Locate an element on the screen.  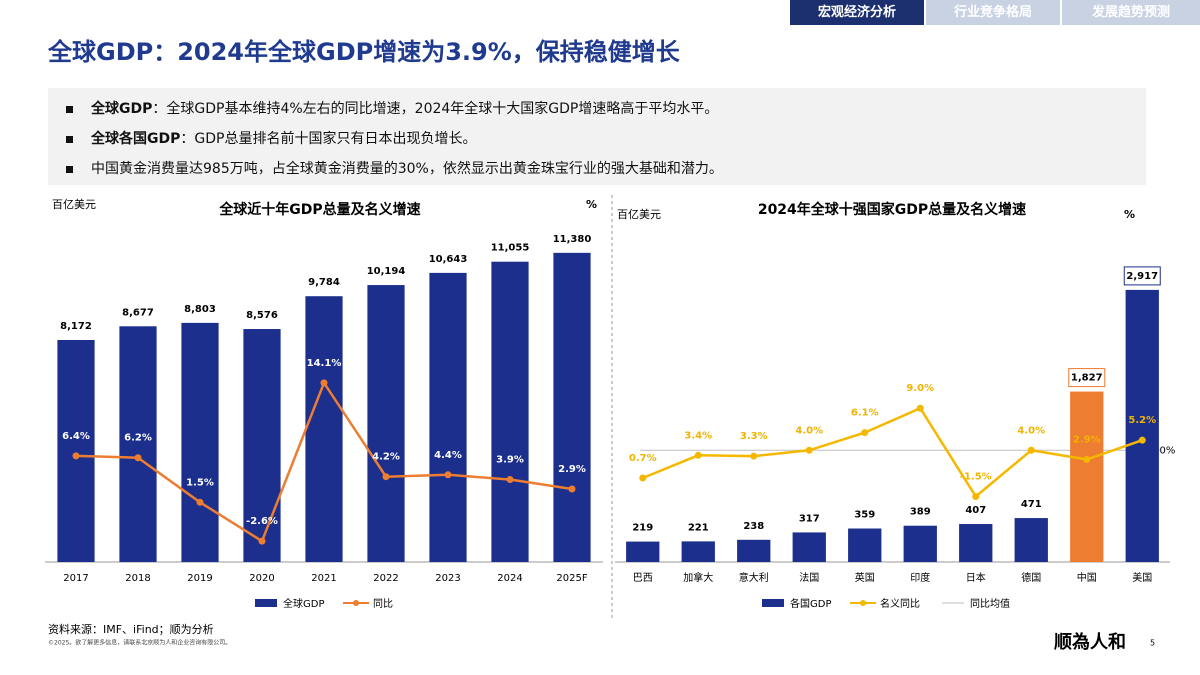
chart-title: 2024年全球十强国家GDP总量及名义增速 is located at coordinates (892, 209).